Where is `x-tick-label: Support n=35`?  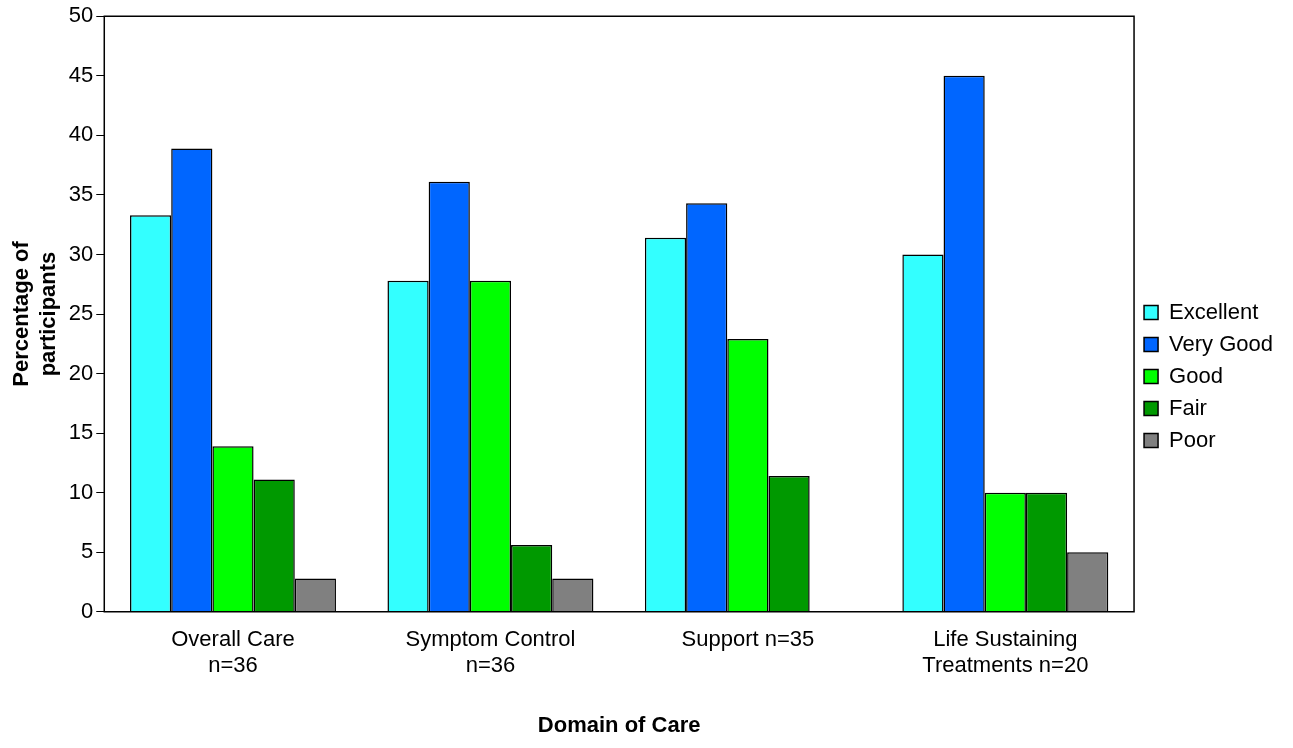
x-tick-label: Support n=35 is located at coordinates (748, 639).